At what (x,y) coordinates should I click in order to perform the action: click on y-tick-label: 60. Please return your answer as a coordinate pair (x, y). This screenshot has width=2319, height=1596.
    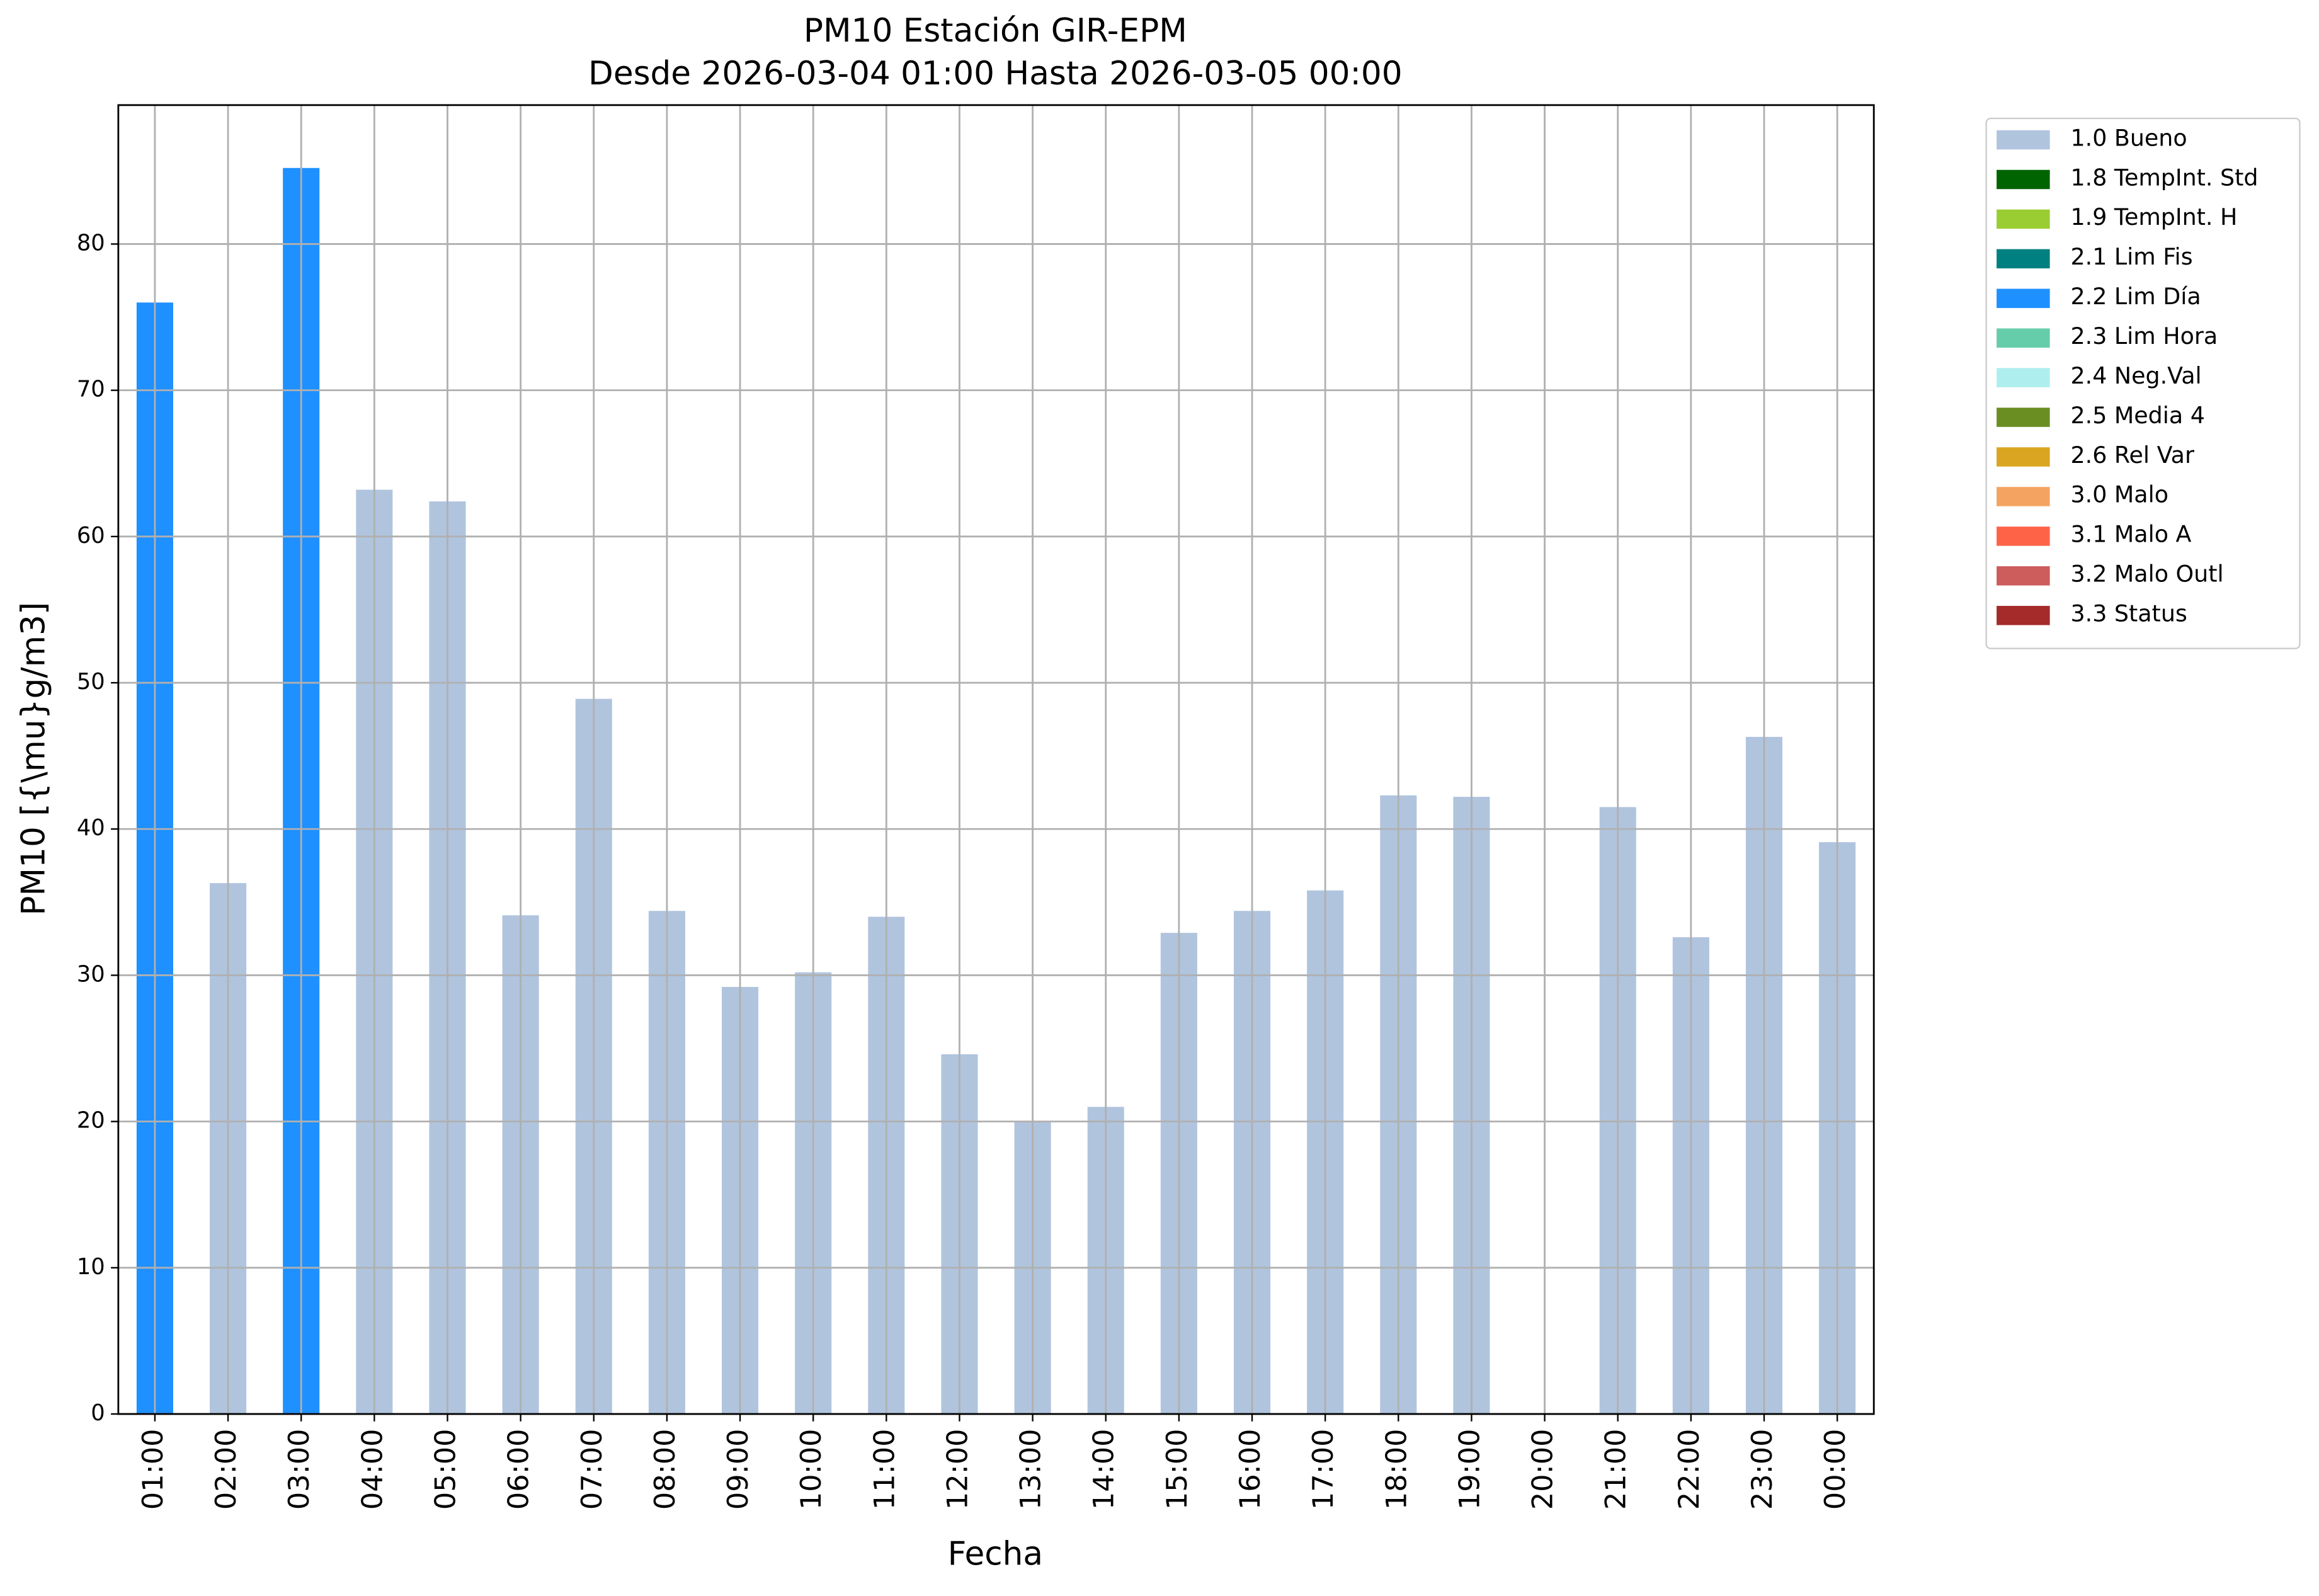
    Looking at the image, I should click on (91, 536).